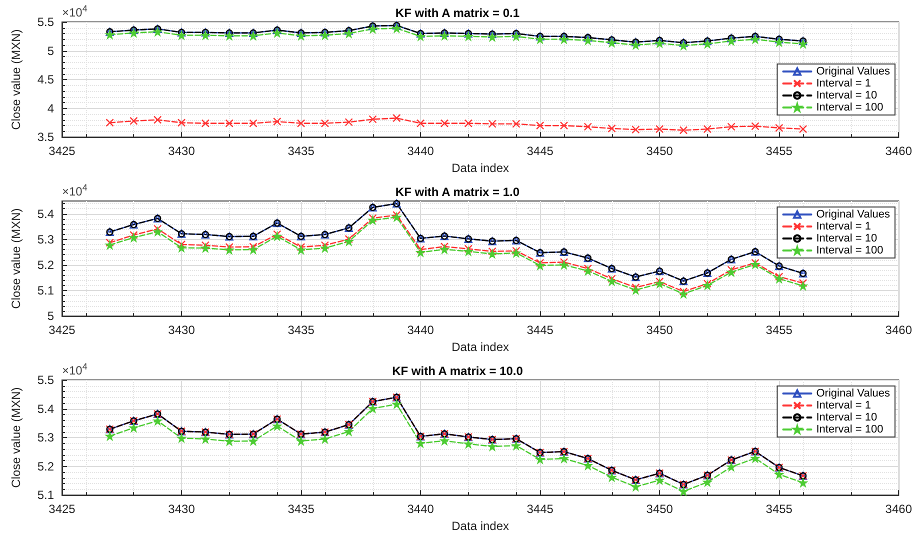 Image resolution: width=915 pixels, height=537 pixels. I want to click on x-axis-title: Data index, so click(481, 526).